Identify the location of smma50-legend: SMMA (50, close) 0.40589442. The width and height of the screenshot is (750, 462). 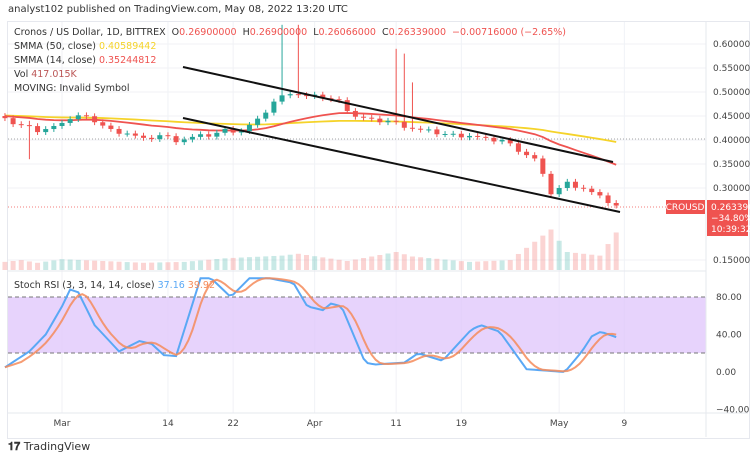
(85, 46).